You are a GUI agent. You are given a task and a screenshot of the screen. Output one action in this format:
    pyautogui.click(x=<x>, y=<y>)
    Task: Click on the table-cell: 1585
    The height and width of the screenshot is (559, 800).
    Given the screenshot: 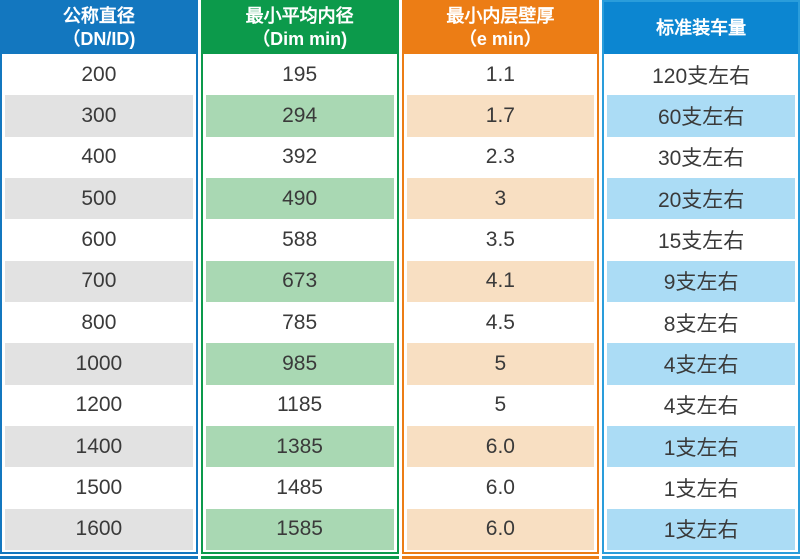 What is the action you would take?
    pyautogui.click(x=299, y=529)
    